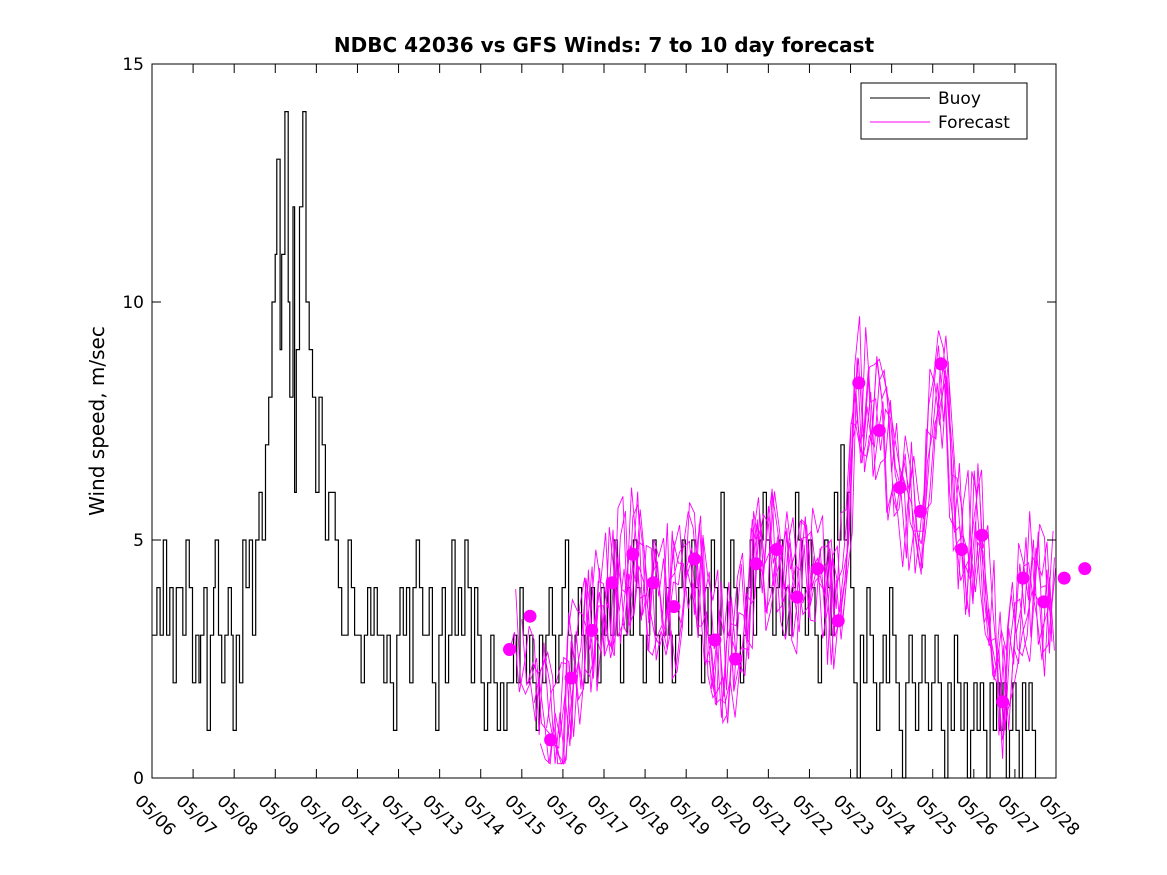 This screenshot has width=1167, height=875. What do you see at coordinates (133, 65) in the screenshot?
I see `y-tick-label: 15` at bounding box center [133, 65].